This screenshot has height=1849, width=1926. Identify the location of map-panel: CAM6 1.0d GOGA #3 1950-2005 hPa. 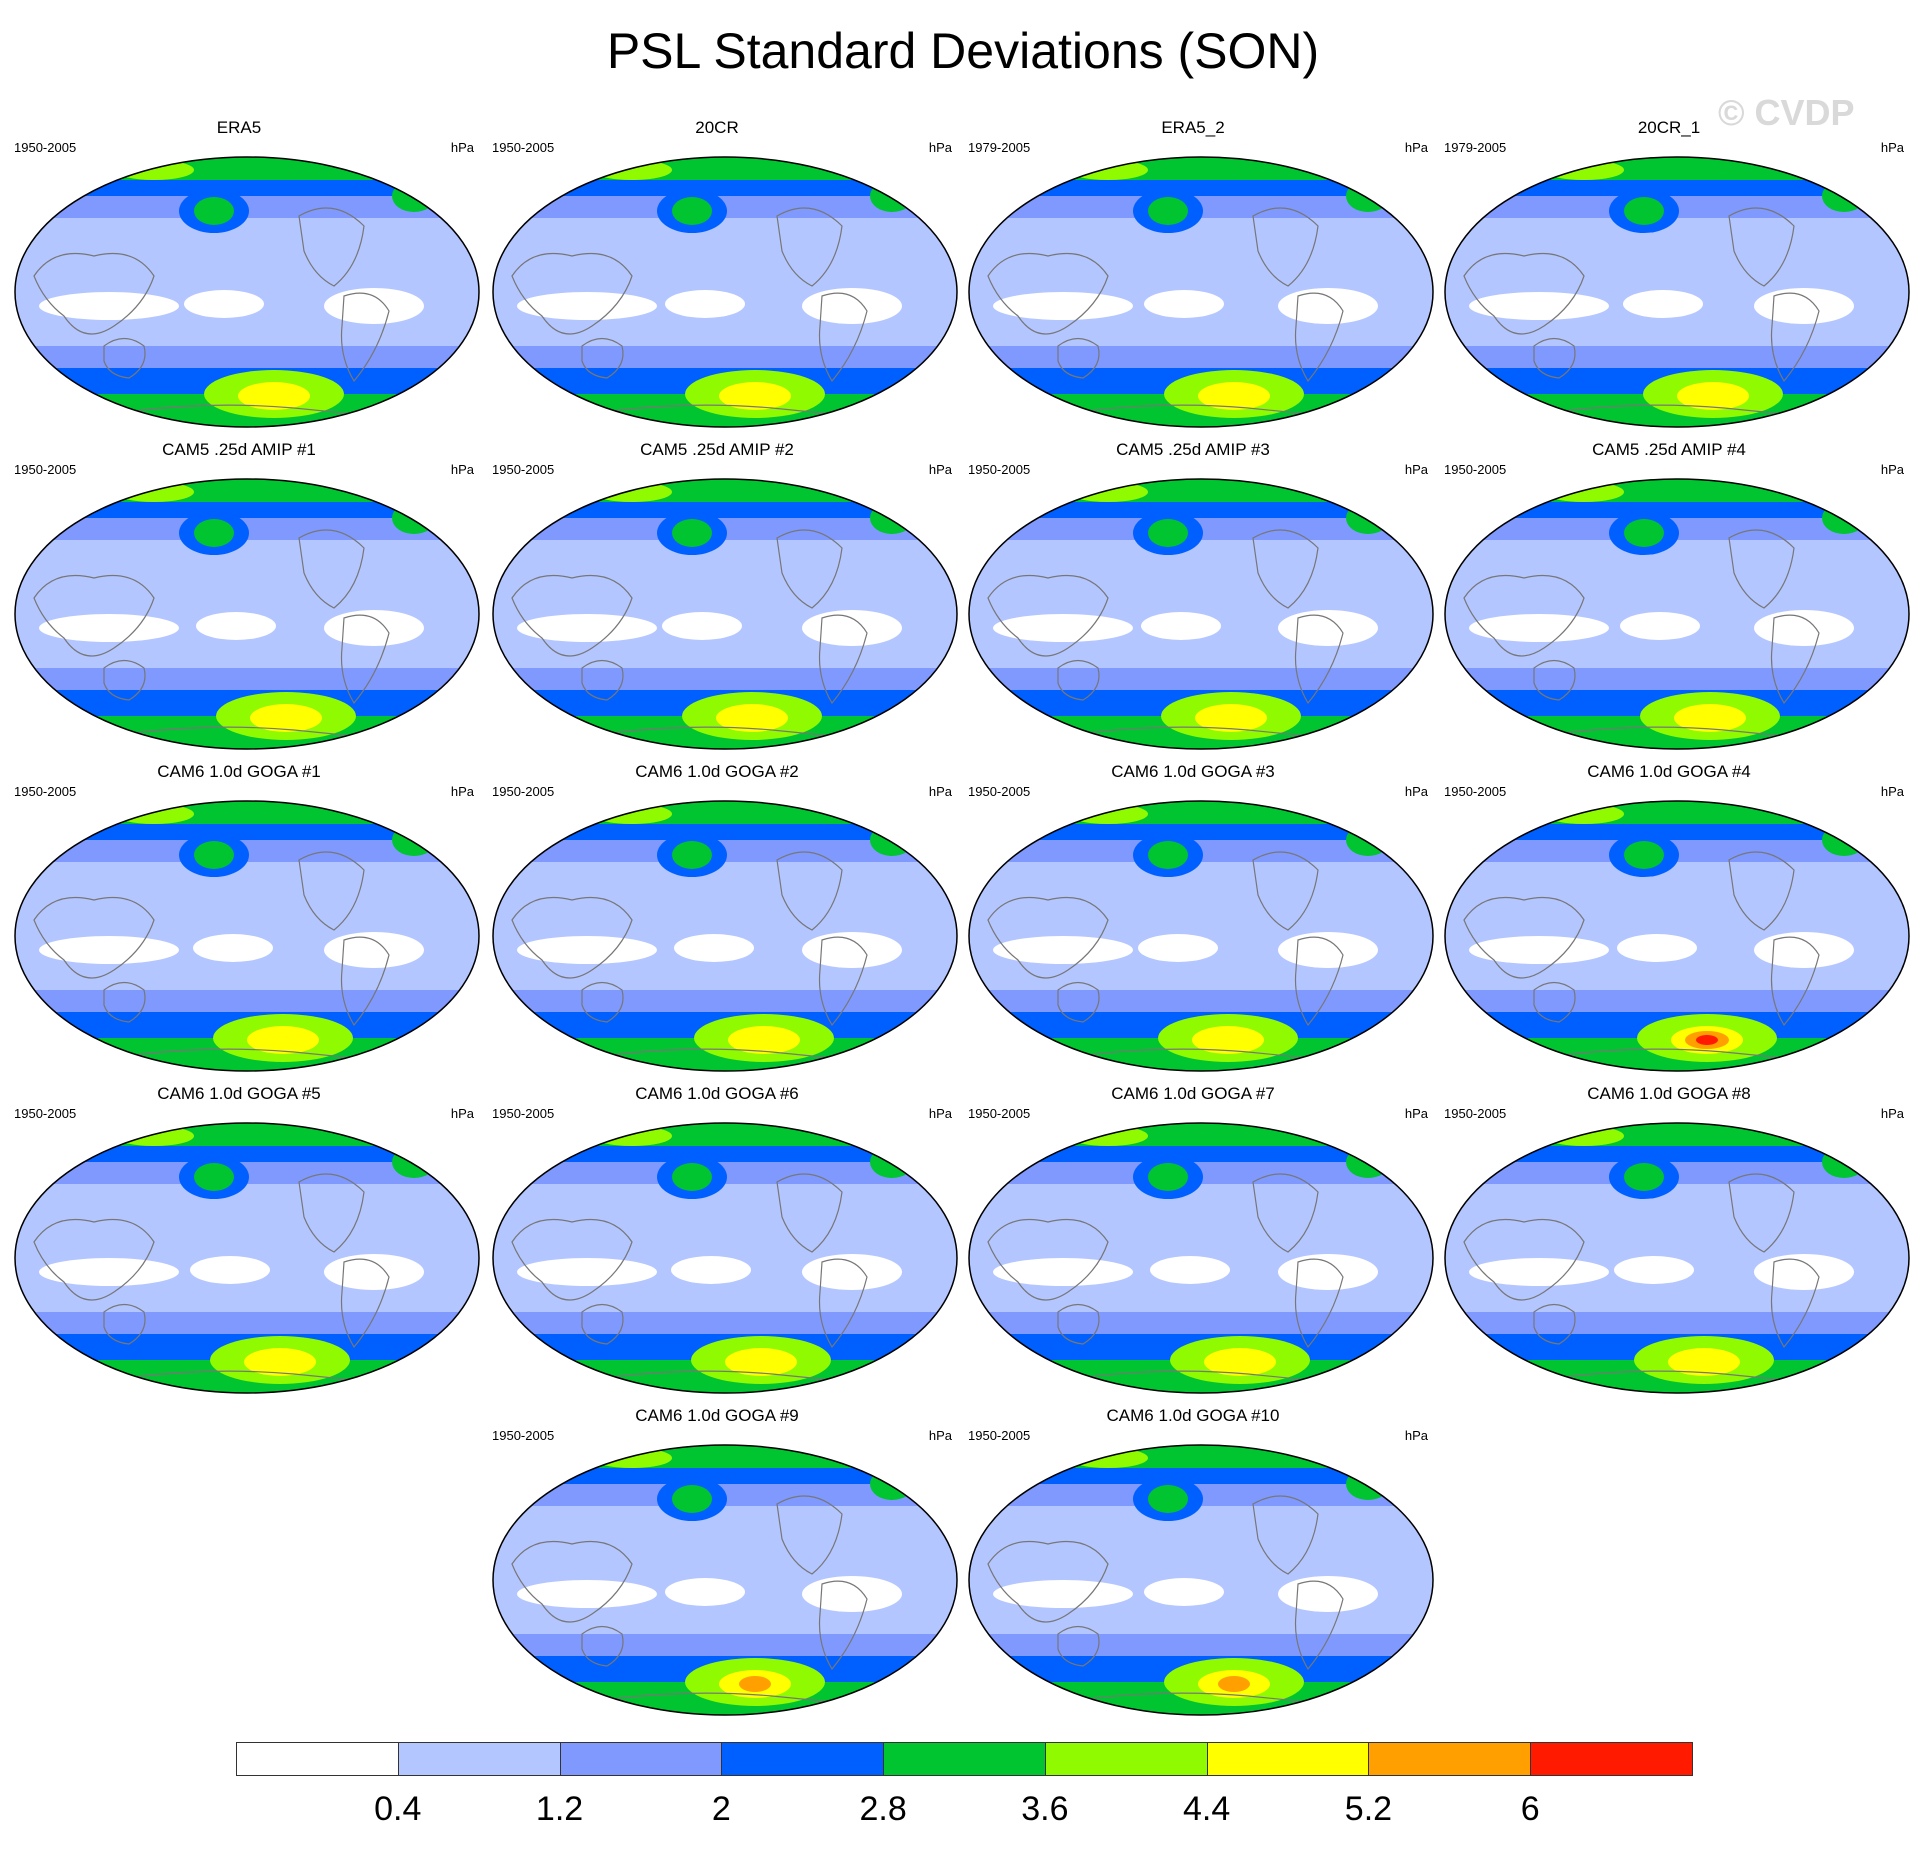
(1194, 917).